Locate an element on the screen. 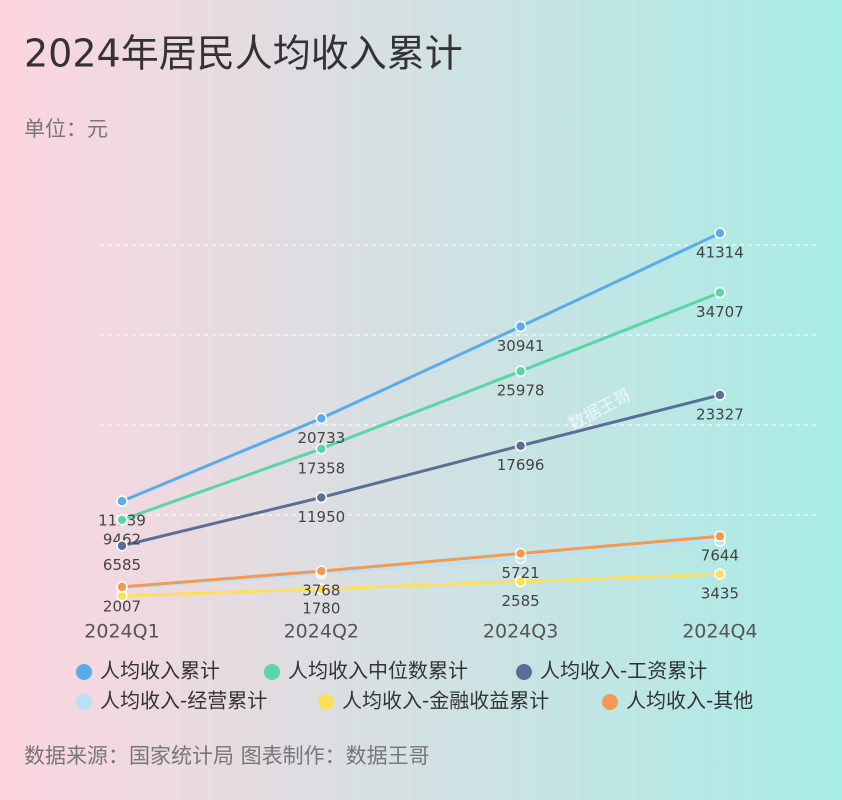 The height and width of the screenshot is (800, 842). x-tick-label: 2024Q3 is located at coordinates (520, 632).